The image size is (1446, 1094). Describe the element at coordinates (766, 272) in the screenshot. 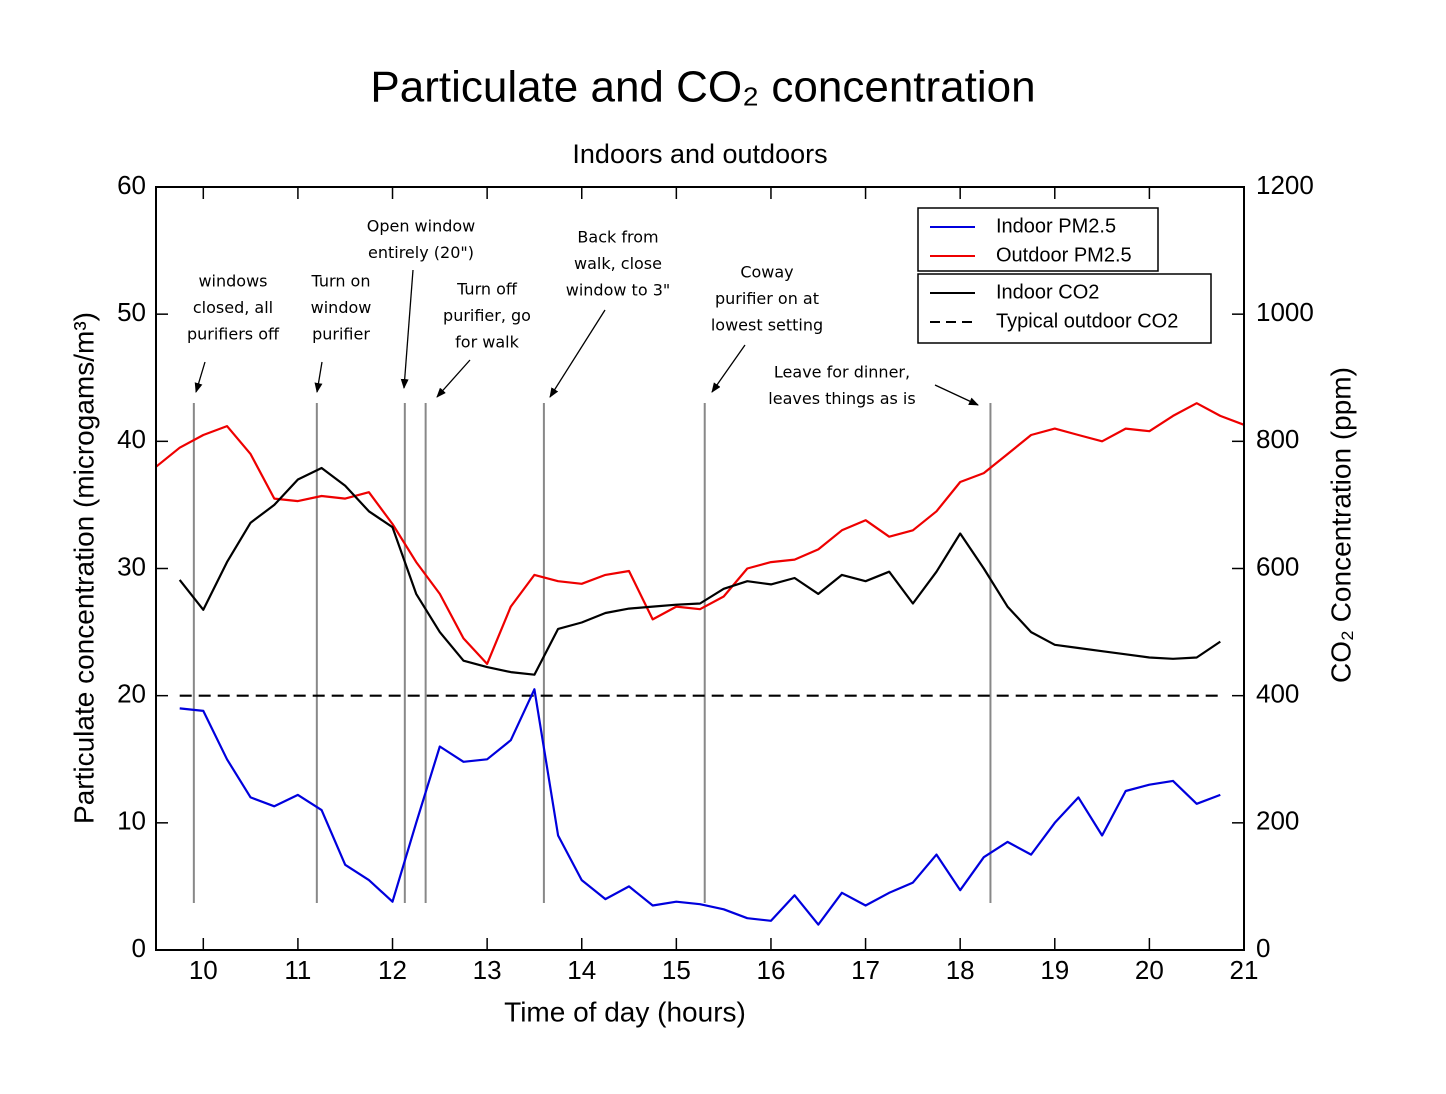

I see `annotation: Coway` at that location.